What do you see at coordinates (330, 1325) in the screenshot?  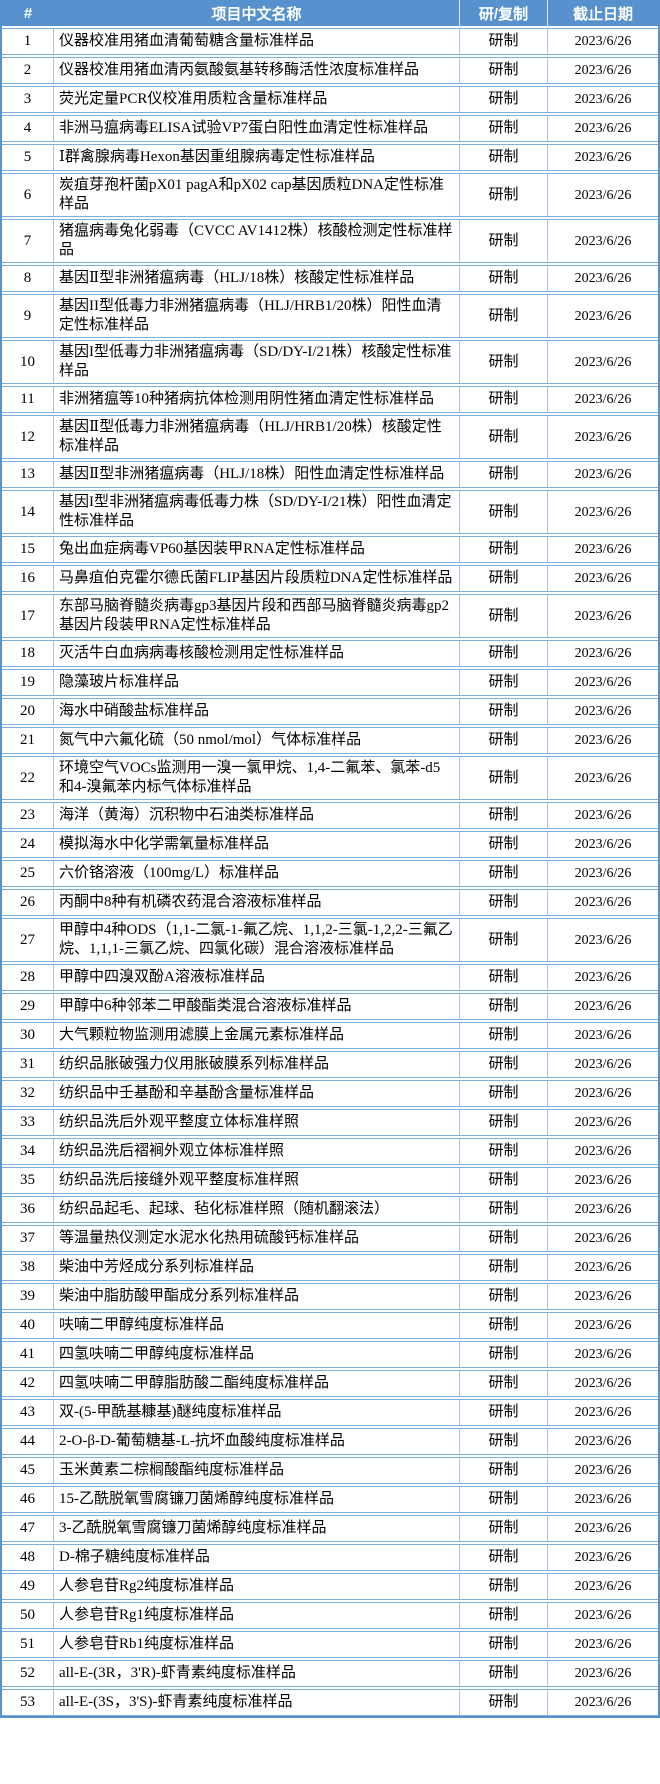 I see `table-row: 40 呋喃二甲醇纯度标准样品 研制 2023/6/26` at bounding box center [330, 1325].